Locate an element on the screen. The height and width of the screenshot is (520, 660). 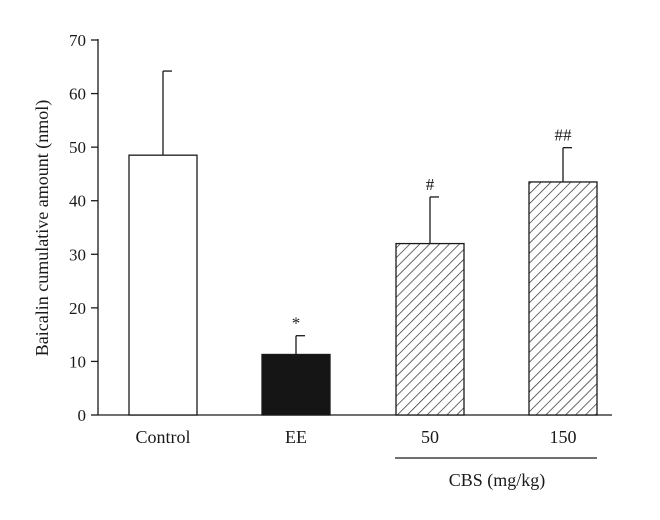
cbs-group-bracket: CBS (mg/kg) is located at coordinates (496, 474).